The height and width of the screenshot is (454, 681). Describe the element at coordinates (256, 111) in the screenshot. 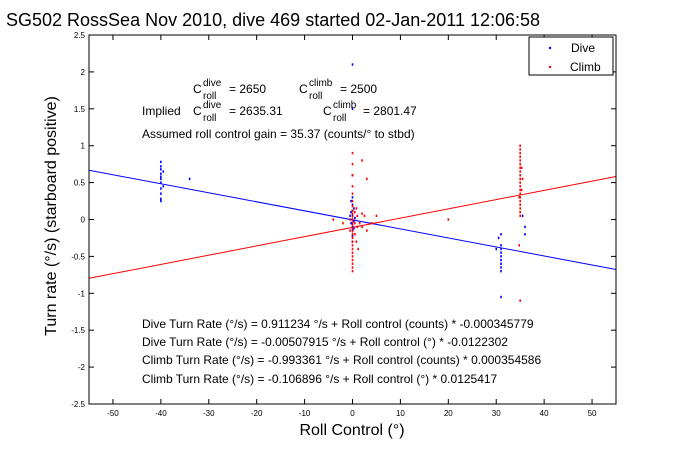

I see `implied-dive-value: = 2635.31` at that location.